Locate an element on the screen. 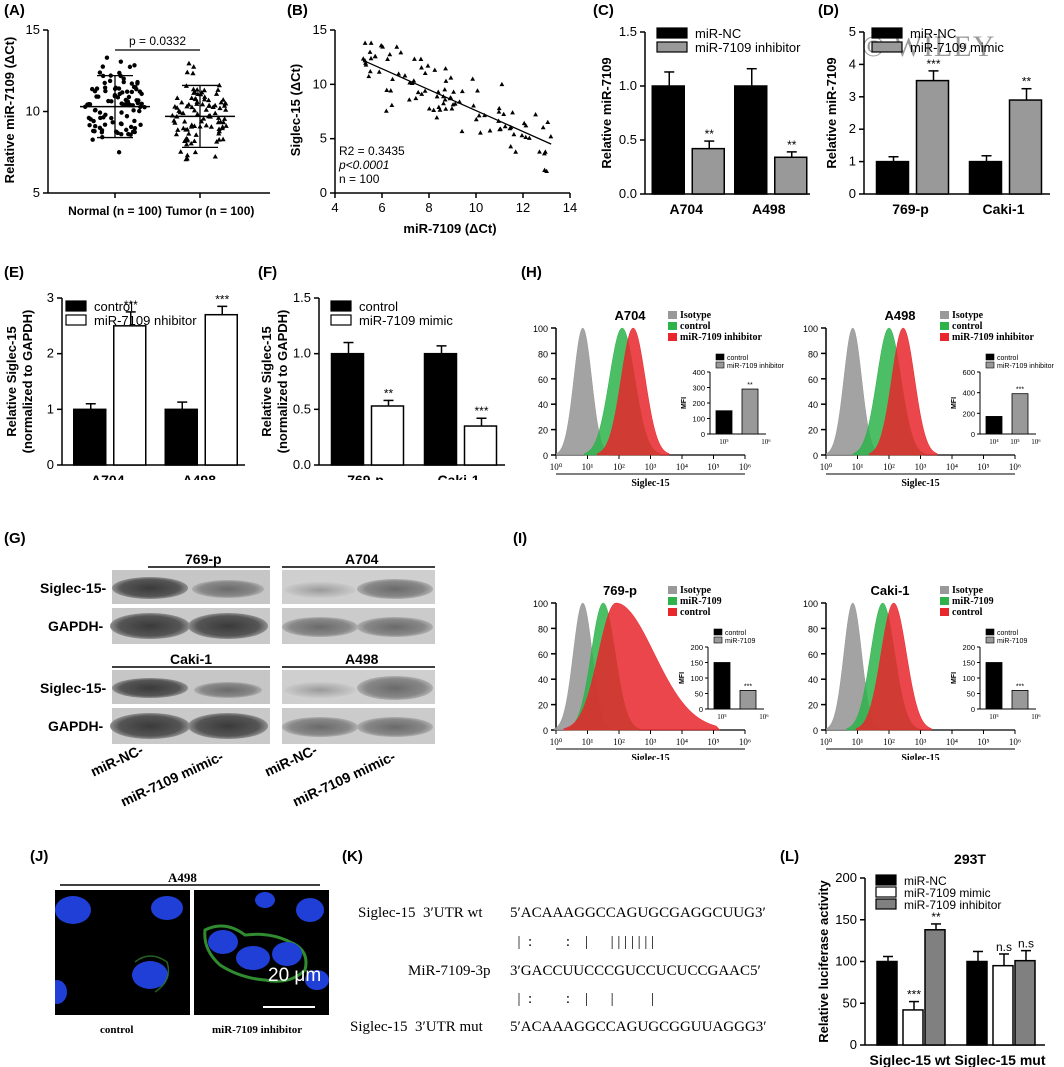  b-y-tick-label: 10 is located at coordinates (320, 83).